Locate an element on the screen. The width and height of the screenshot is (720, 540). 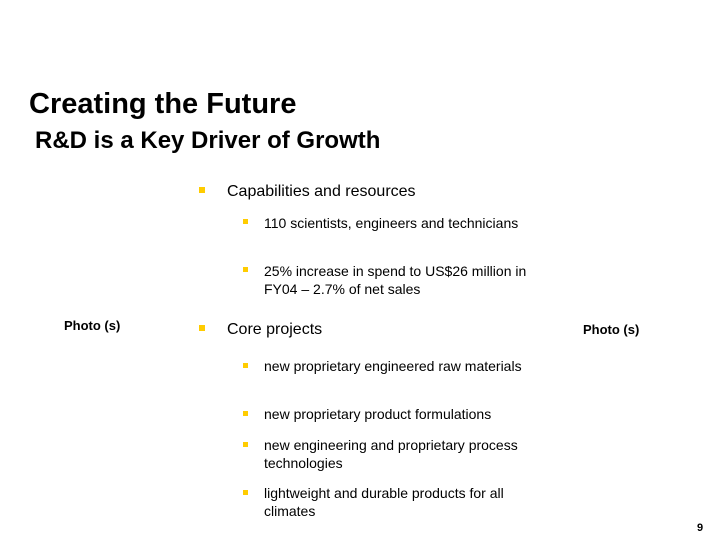
page-number: 9 is located at coordinates (700, 528).